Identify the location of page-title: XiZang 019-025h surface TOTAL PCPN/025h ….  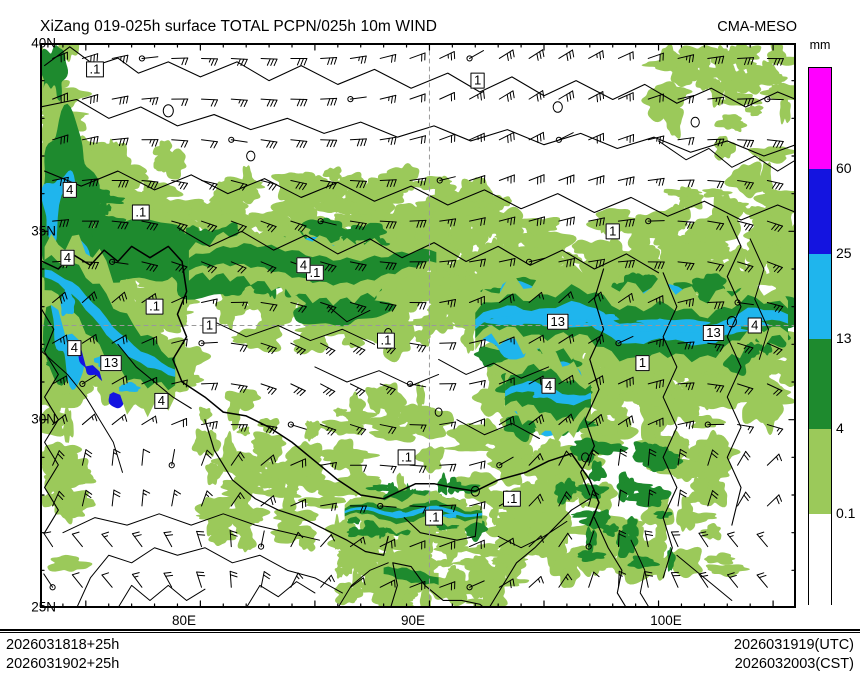
(239, 26).